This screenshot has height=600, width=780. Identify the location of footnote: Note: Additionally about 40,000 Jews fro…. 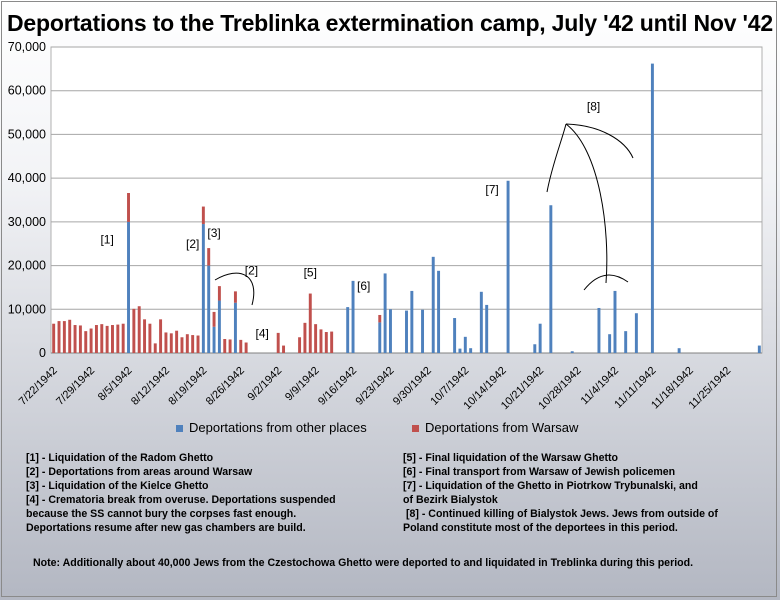
(363, 563).